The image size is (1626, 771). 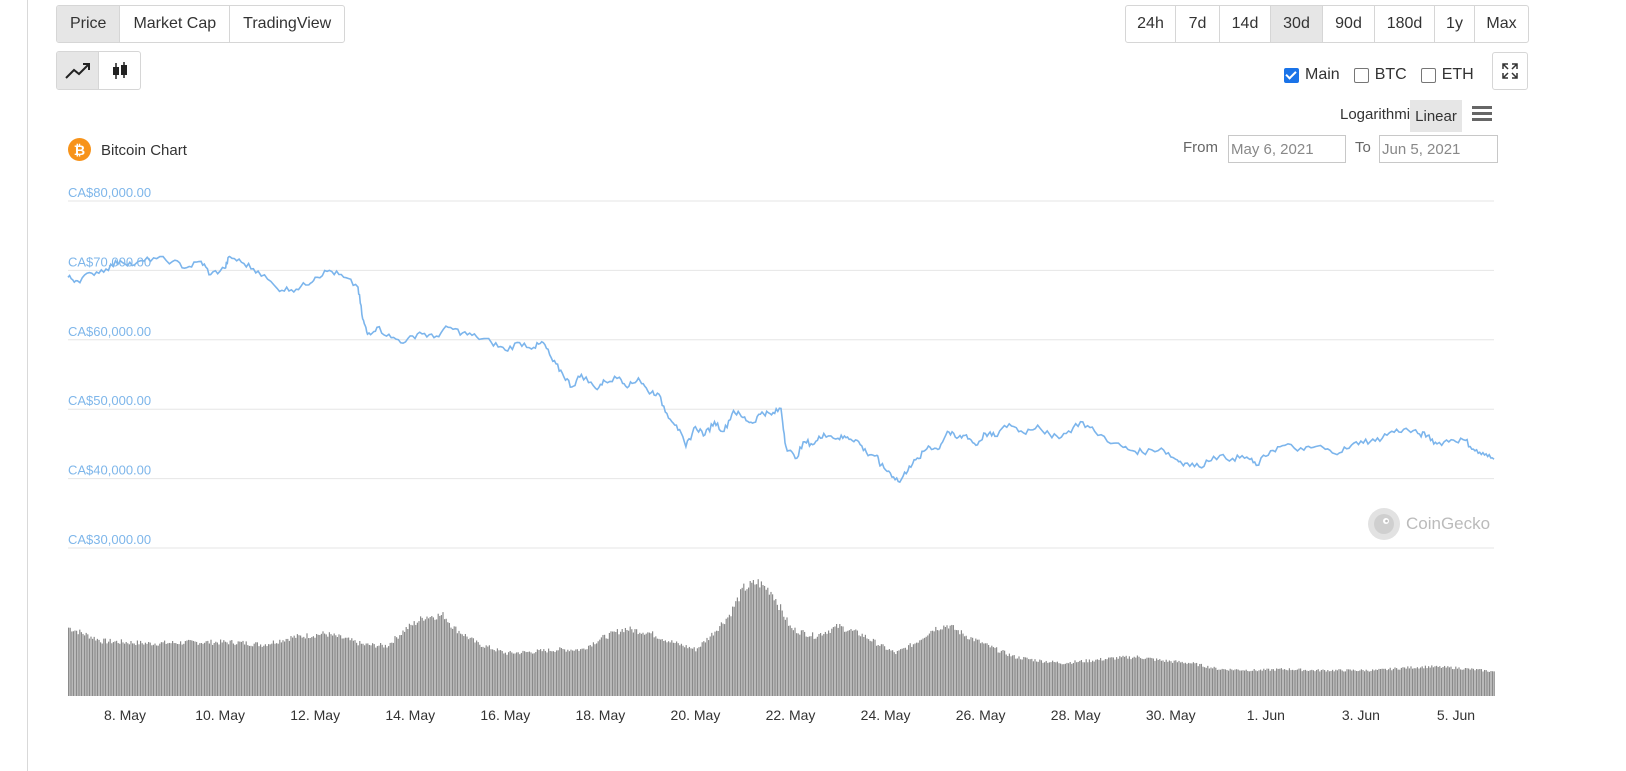 I want to click on range-14d: 14d, so click(x=1244, y=24).